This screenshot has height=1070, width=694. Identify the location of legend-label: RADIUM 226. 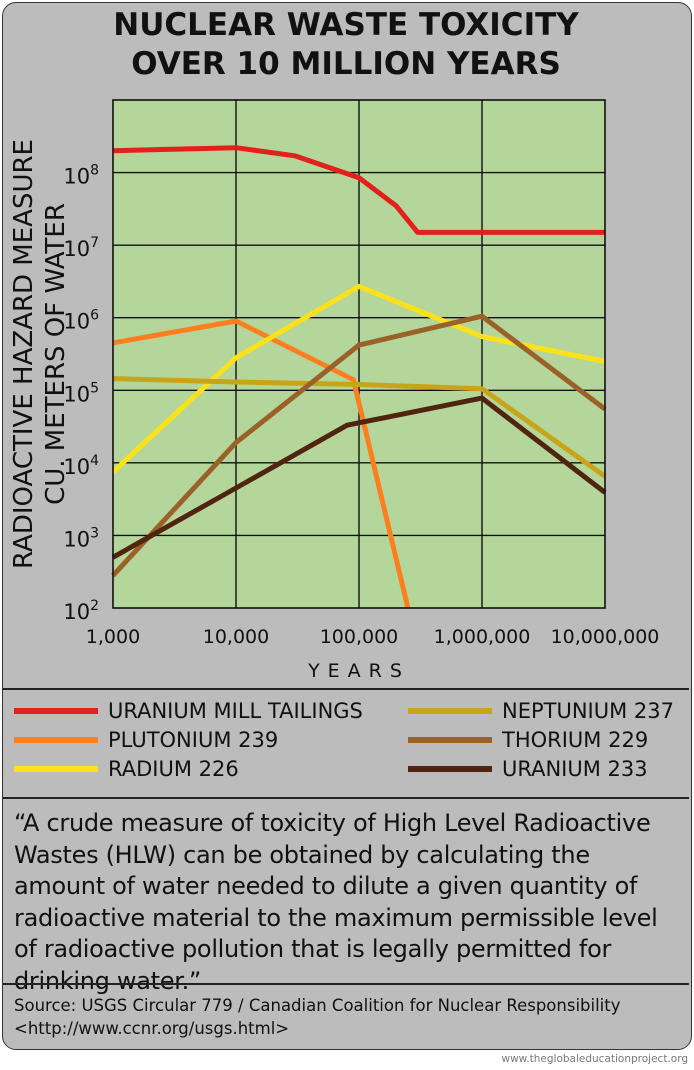
(173, 769).